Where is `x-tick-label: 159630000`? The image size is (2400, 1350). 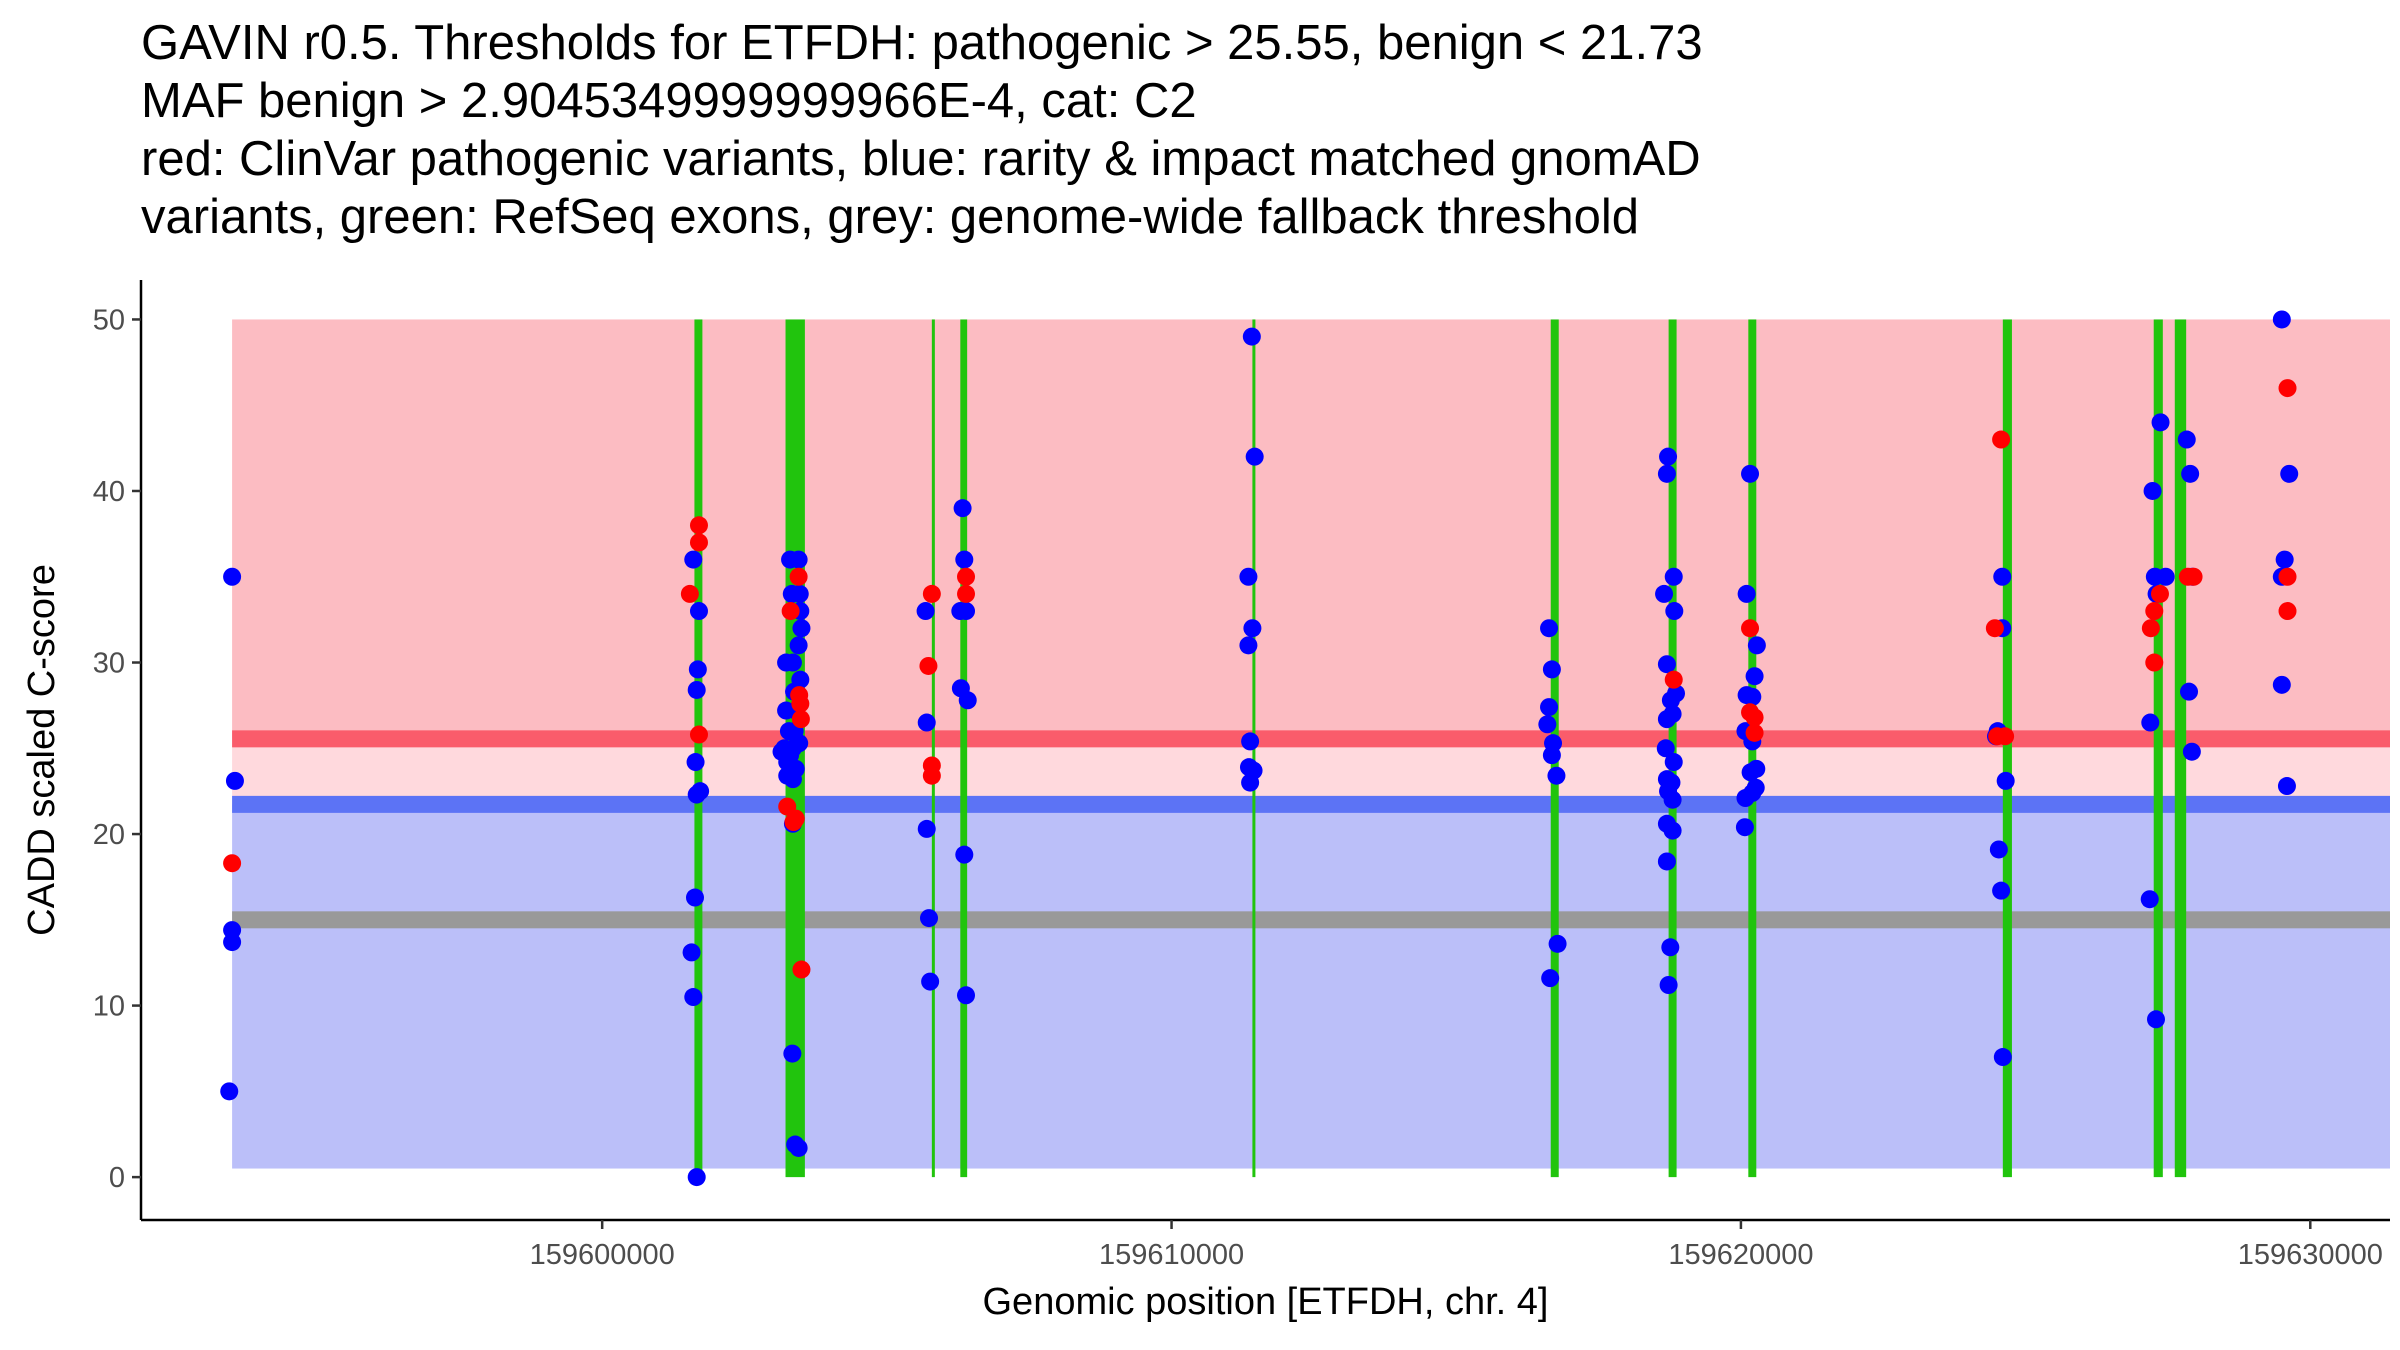
x-tick-label: 159630000 is located at coordinates (2310, 1255).